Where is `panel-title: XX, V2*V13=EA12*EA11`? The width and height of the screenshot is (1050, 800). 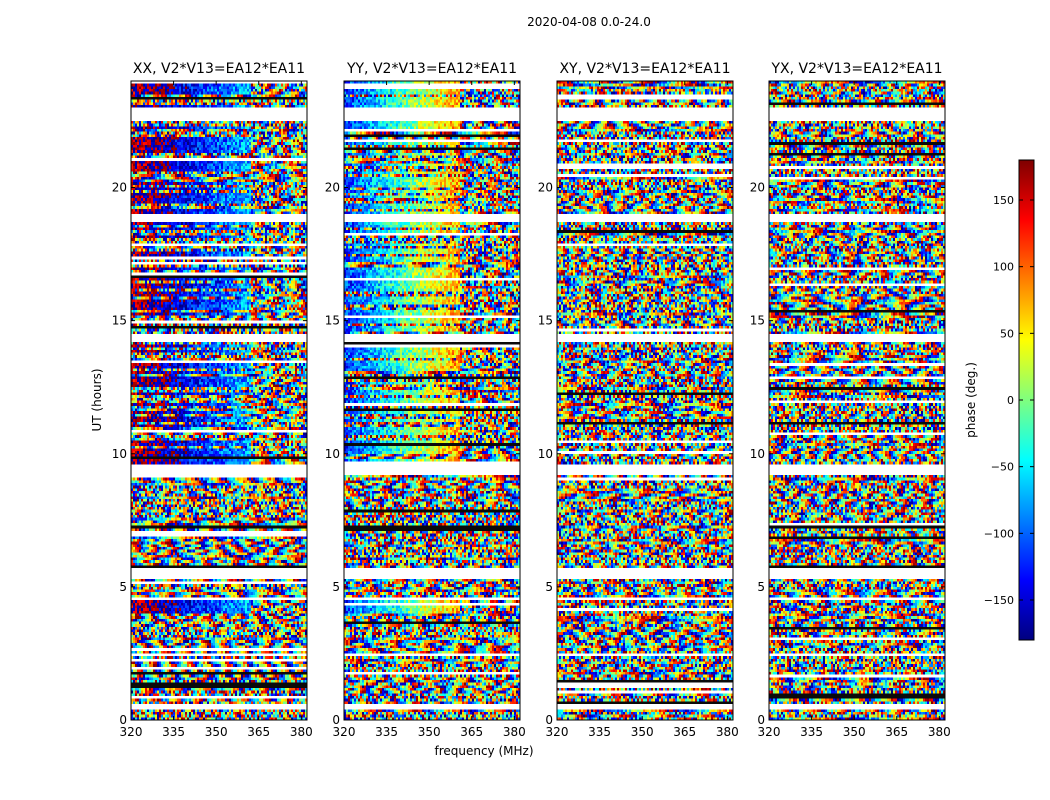 panel-title: XX, V2*V13=EA12*EA11 is located at coordinates (219, 69).